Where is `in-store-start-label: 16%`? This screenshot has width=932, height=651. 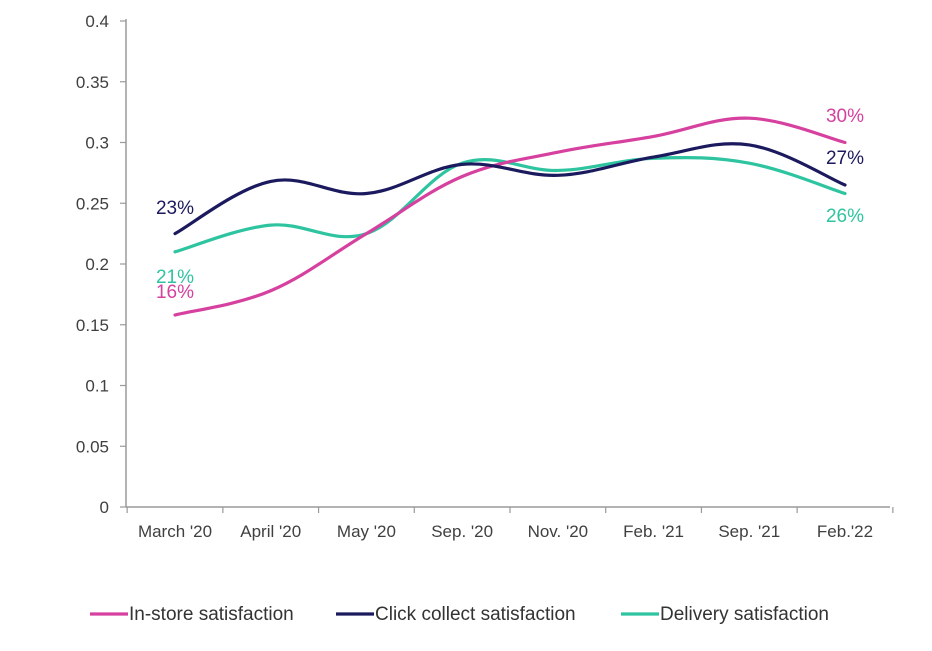
in-store-start-label: 16% is located at coordinates (175, 292).